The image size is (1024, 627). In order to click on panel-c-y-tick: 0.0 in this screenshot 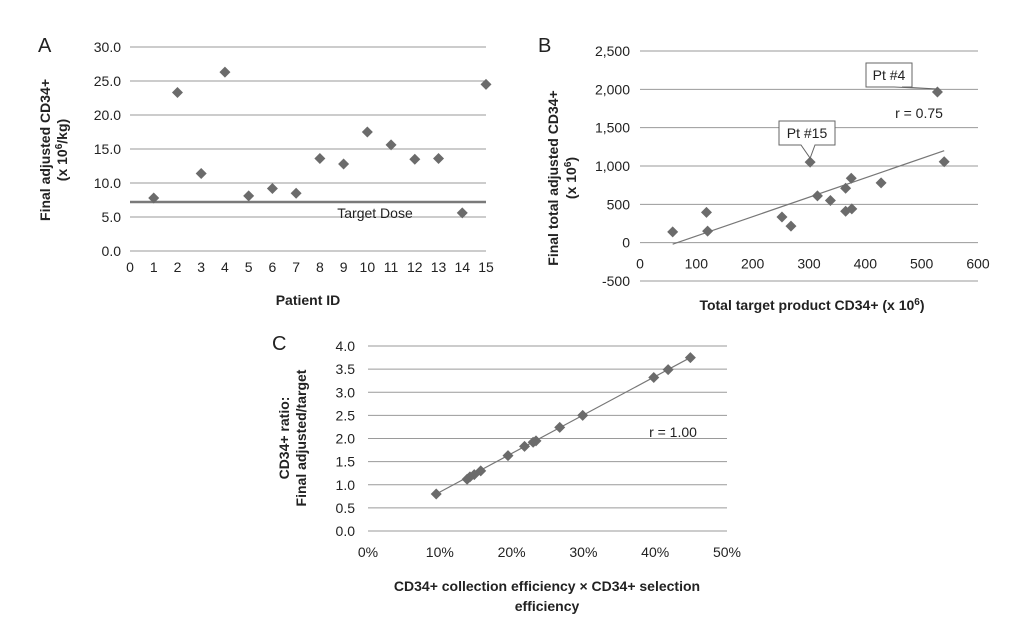, I will do `click(346, 531)`.